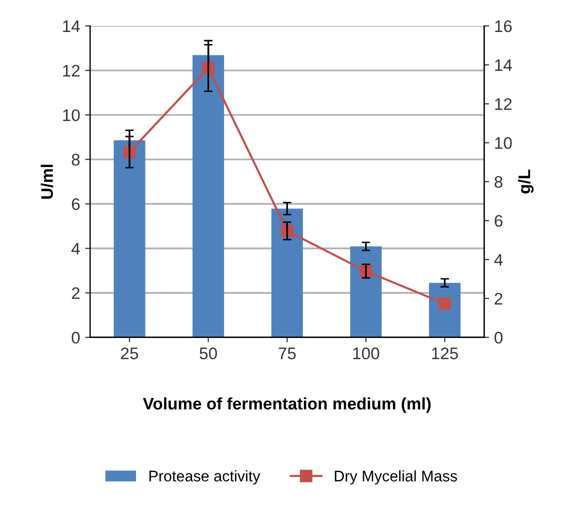 The image size is (563, 519). Describe the element at coordinates (503, 26) in the screenshot. I see `y2-tick-label: 16` at that location.